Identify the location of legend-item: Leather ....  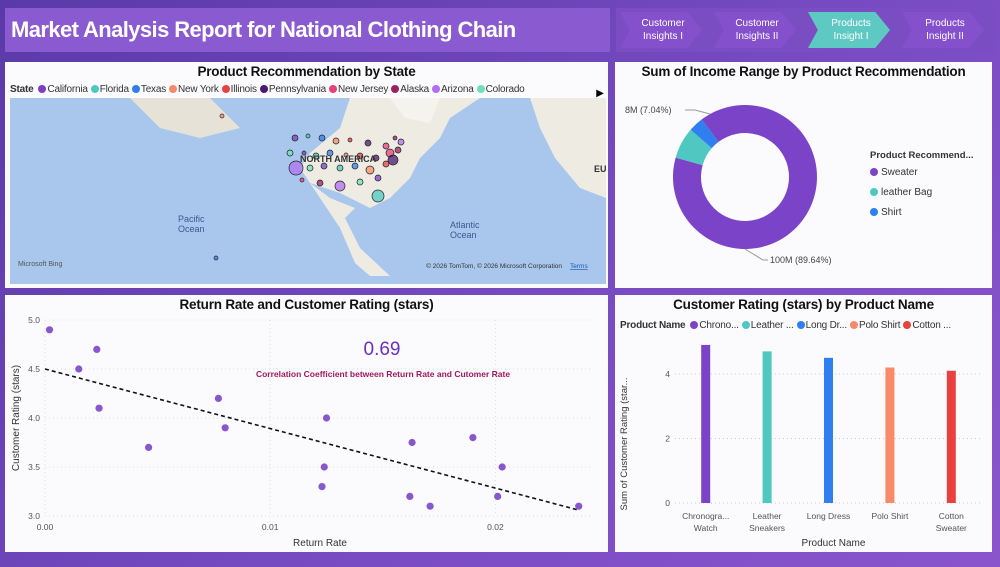
(767, 325).